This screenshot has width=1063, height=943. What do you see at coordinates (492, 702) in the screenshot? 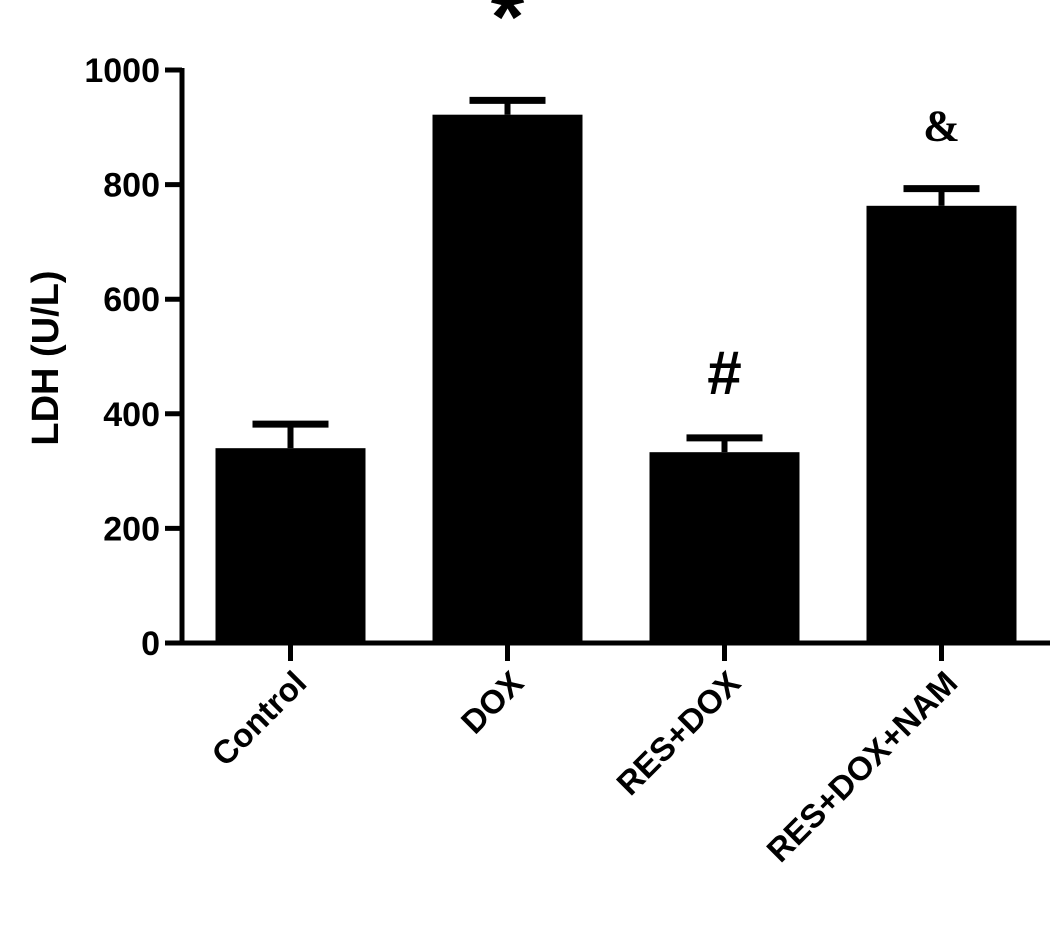
I see `category-label: DOX` at bounding box center [492, 702].